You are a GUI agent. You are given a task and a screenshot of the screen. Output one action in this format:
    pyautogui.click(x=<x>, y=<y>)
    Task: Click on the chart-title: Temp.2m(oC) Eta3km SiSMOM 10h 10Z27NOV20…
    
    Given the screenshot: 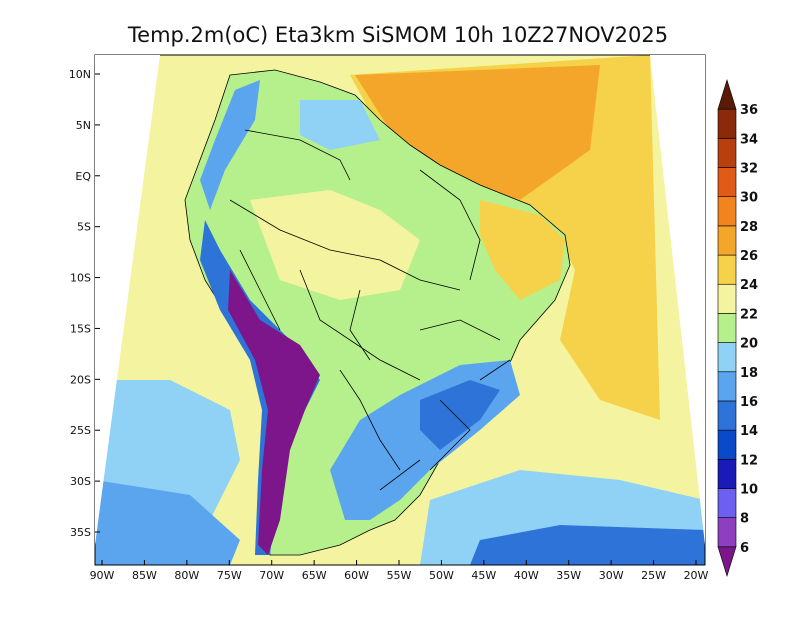 What is the action you would take?
    pyautogui.click(x=397, y=35)
    